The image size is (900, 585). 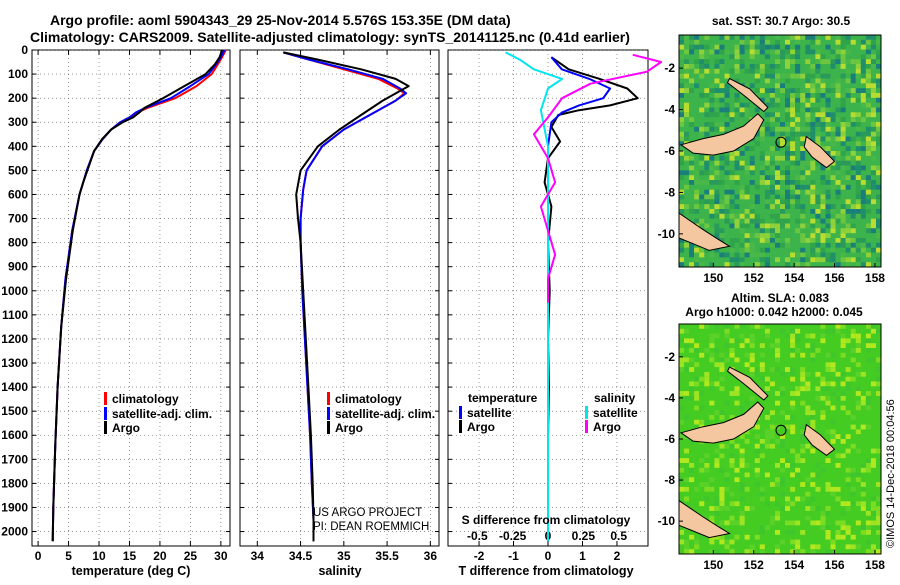 What do you see at coordinates (339, 571) in the screenshot?
I see `salinity-xlabel: salinity` at bounding box center [339, 571].